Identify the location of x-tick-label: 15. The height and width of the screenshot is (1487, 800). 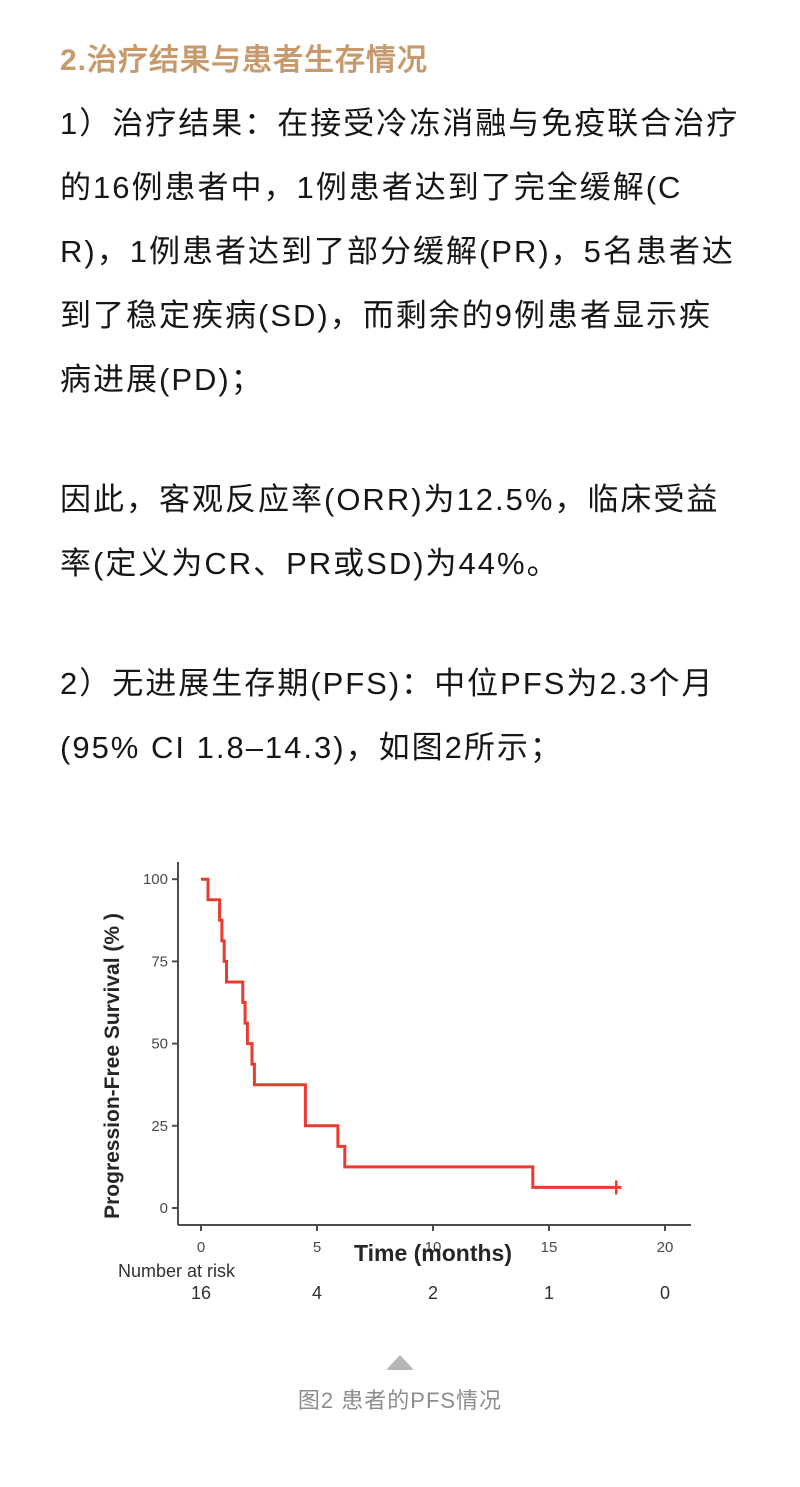
(549, 1247).